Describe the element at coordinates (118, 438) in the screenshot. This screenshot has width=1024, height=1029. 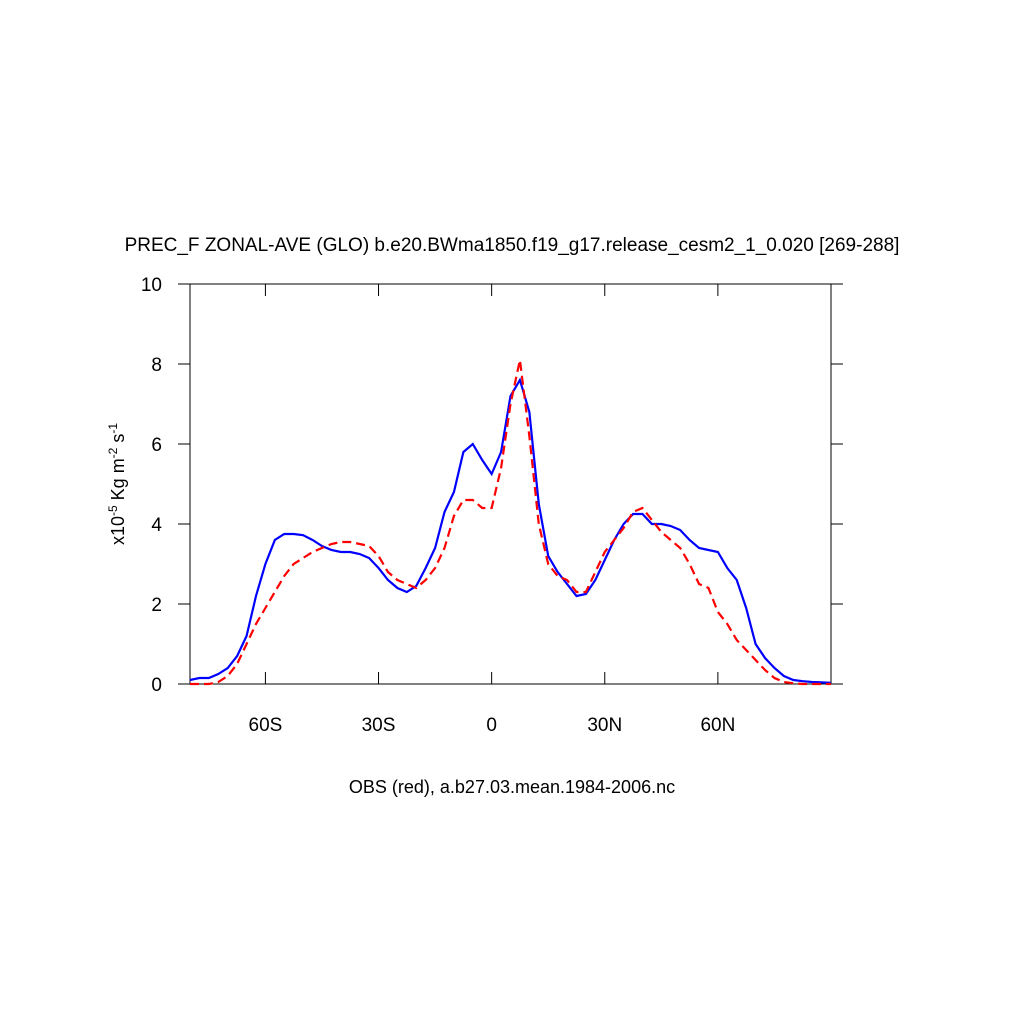
I see `y-label-text: s` at that location.